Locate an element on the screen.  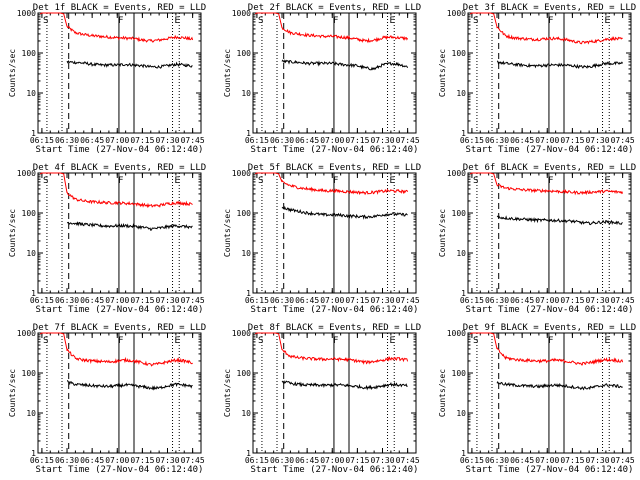
panel-title: Det 4f BLACK = Events, RED = LLD is located at coordinates (119, 168).